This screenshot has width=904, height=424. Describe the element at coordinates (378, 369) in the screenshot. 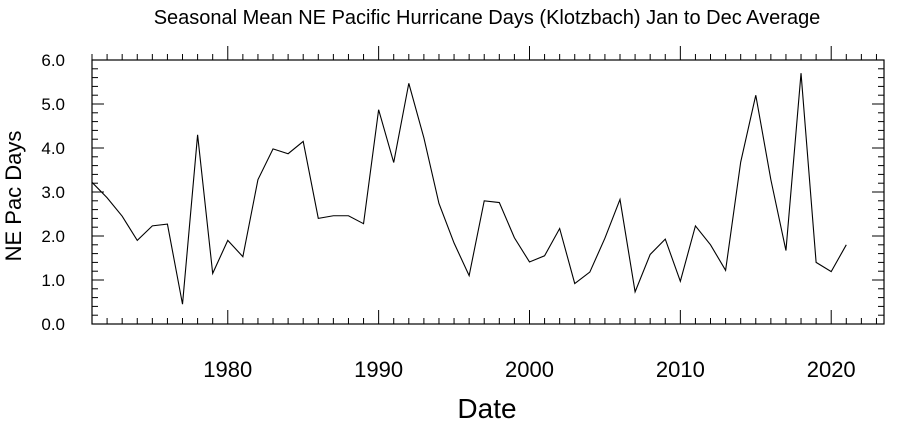

I see `x-tick-label: 1990` at that location.